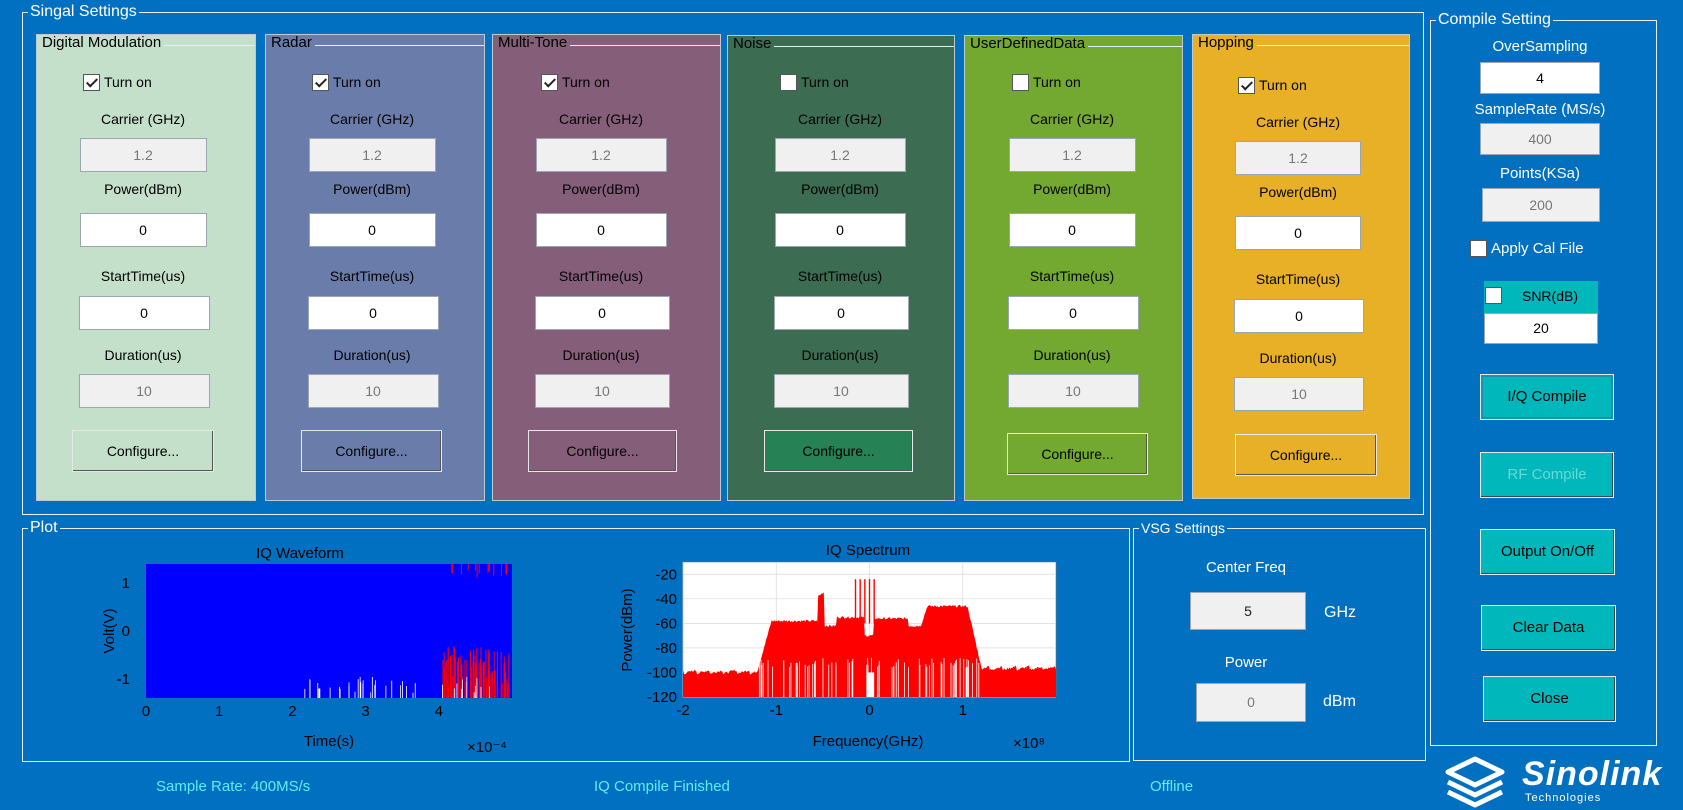 This screenshot has width=1683, height=810. Describe the element at coordinates (143, 155) in the screenshot. I see `carrier-input-digital-modulation: 1.2` at that location.